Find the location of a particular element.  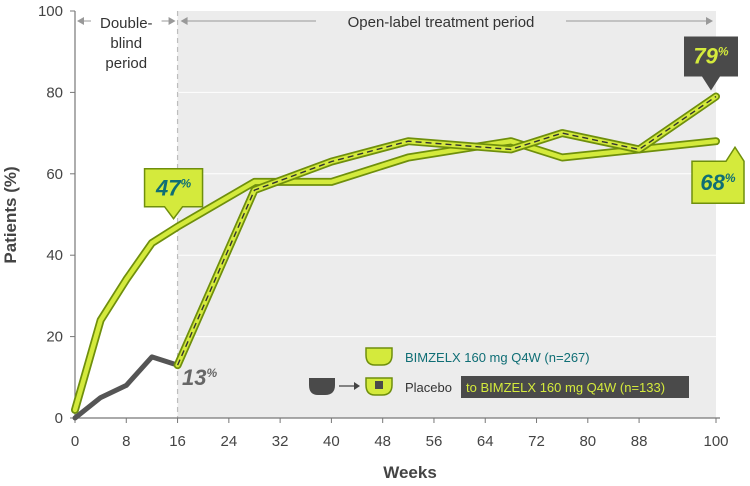

legend-bimzelx-swatch is located at coordinates (379, 356).